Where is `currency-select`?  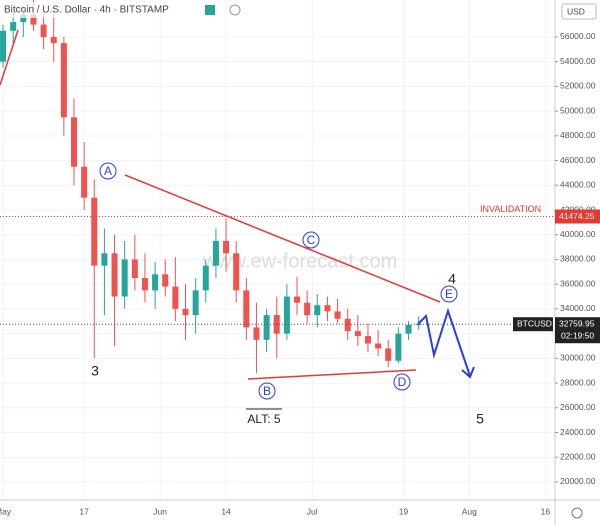
currency-select is located at coordinates (579, 11).